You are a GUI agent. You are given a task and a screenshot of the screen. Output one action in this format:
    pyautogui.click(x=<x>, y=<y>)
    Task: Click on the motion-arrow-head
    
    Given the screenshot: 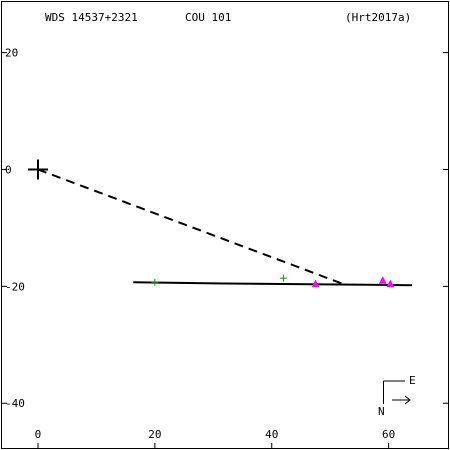 What is the action you would take?
    pyautogui.click(x=407, y=400)
    